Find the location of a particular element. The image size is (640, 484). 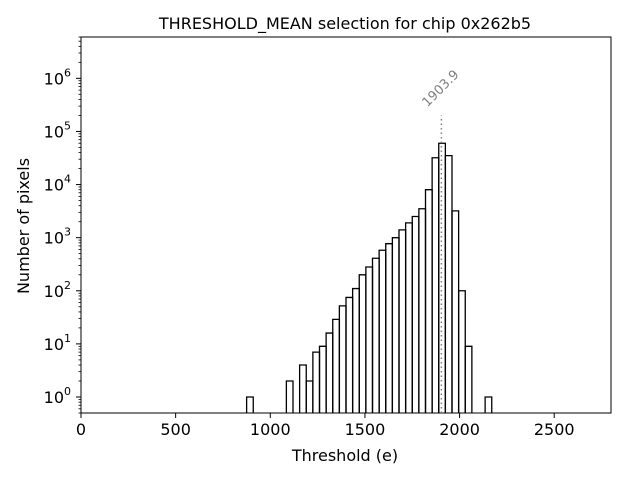

x-tick-label: 500 is located at coordinates (175, 429).